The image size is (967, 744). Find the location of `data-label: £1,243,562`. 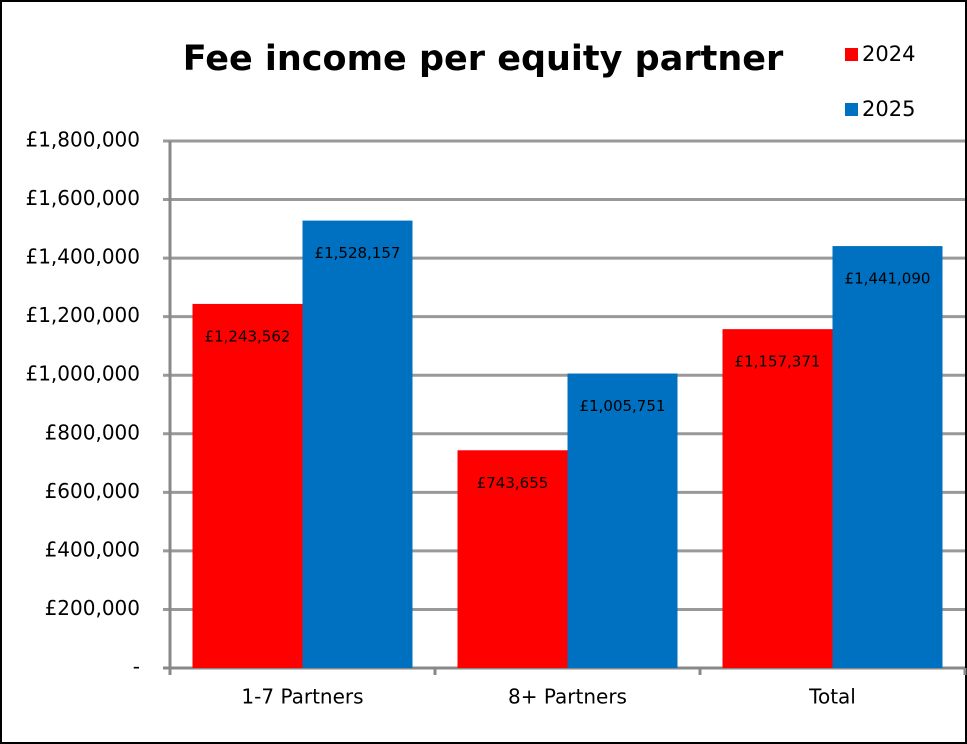

data-label: £1,243,562 is located at coordinates (248, 336).